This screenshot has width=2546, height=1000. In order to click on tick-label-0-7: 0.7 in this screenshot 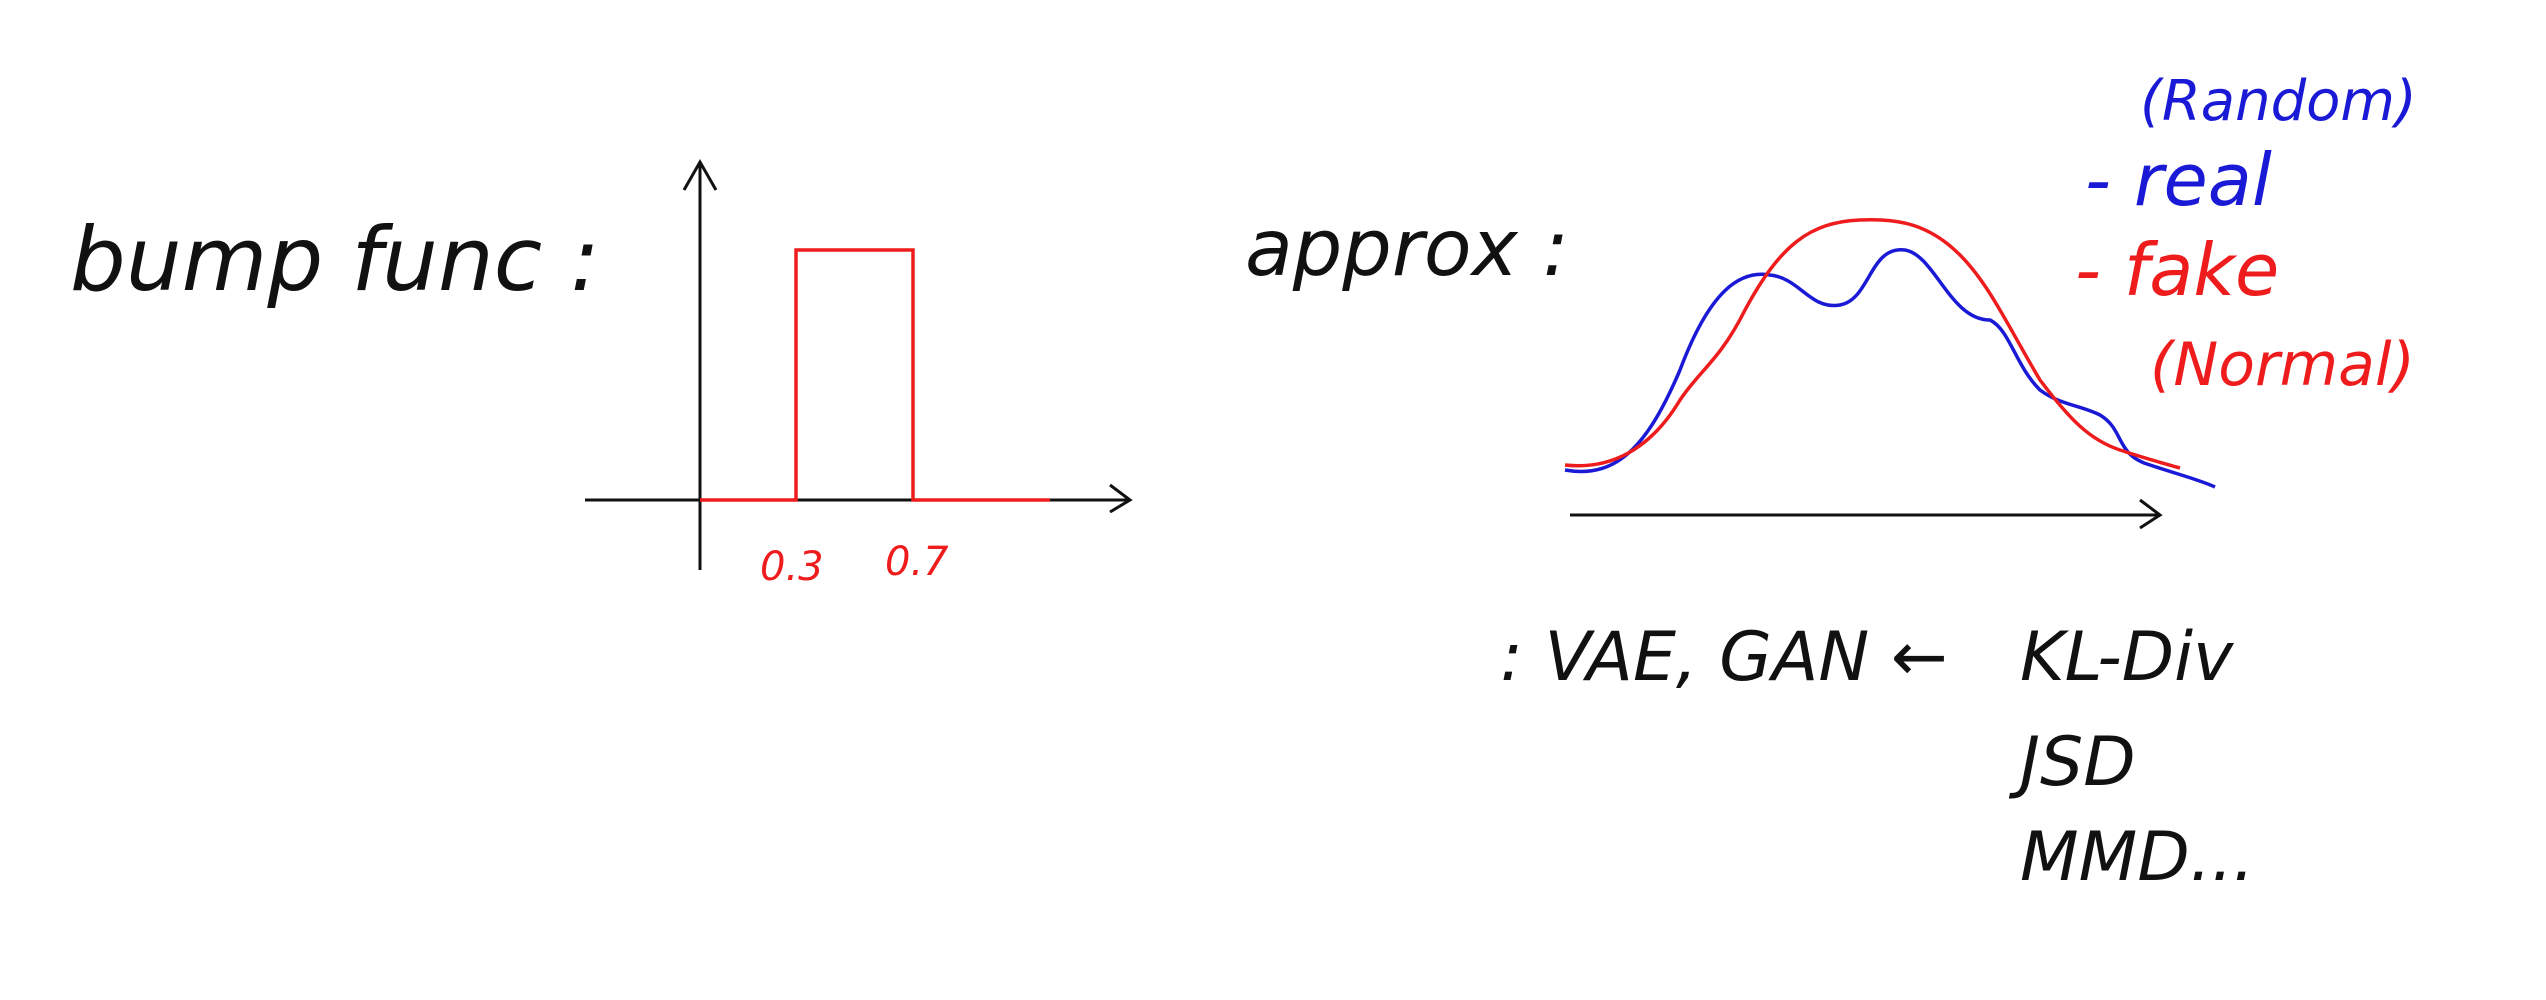, I will do `click(917, 562)`.